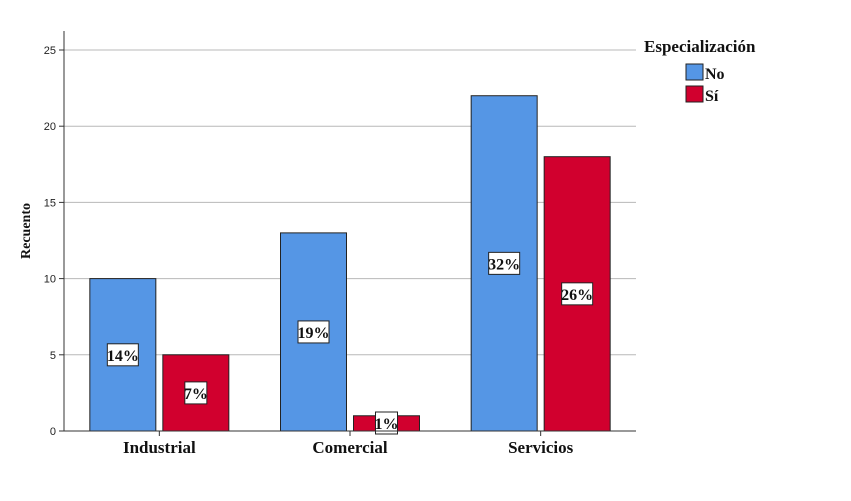 The image size is (851, 501). I want to click on category-labels: Industrial Comercial Servicios, so click(348, 447).